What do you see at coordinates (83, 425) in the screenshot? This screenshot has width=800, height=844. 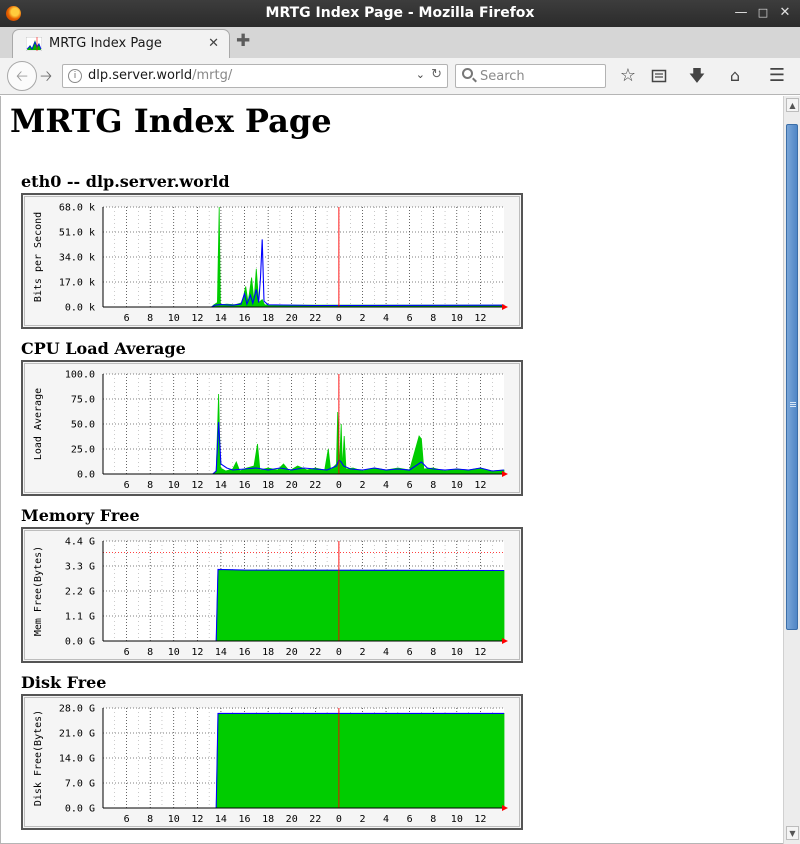 I see `y-tick-label: 50.0` at bounding box center [83, 425].